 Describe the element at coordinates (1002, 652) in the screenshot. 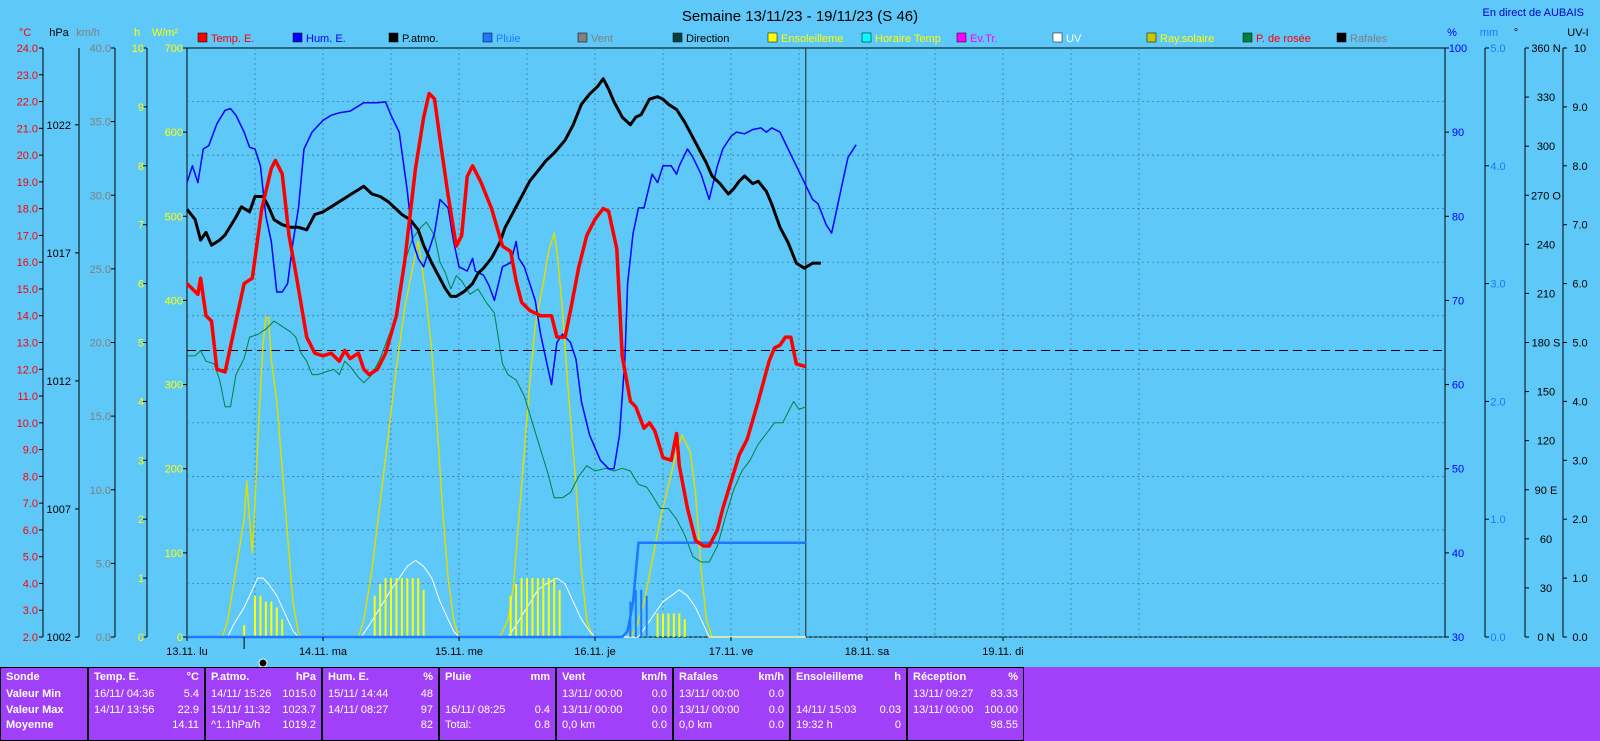

I see `x-ticklabel: 19.11. di` at that location.